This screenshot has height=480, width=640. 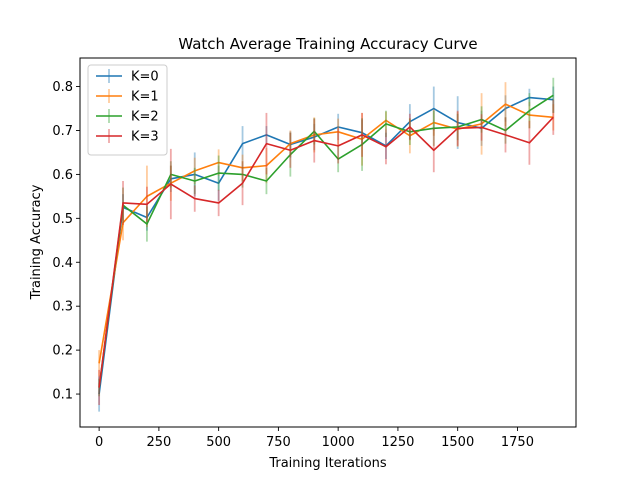 What do you see at coordinates (145, 97) in the screenshot?
I see `legend-label: K=1` at bounding box center [145, 97].